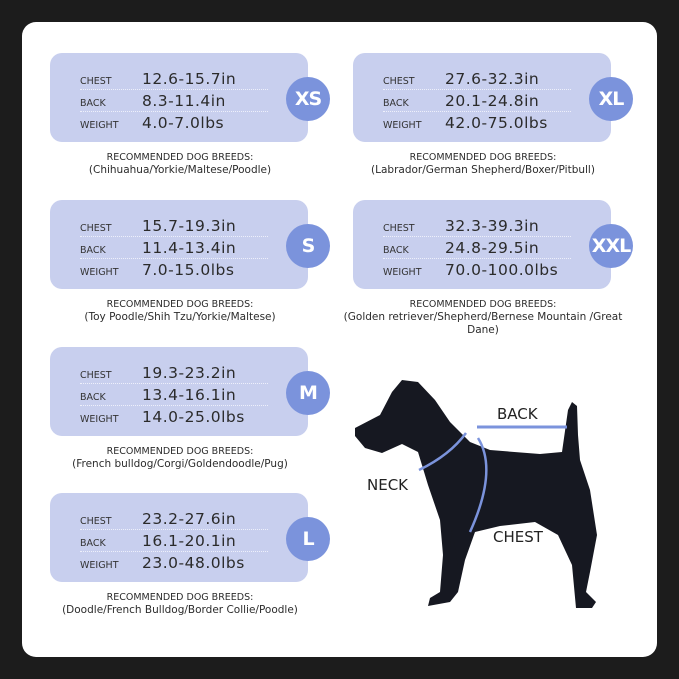 Image resolution: width=679 pixels, height=679 pixels. I want to click on back-value: 20.1-24.8in, so click(492, 101).